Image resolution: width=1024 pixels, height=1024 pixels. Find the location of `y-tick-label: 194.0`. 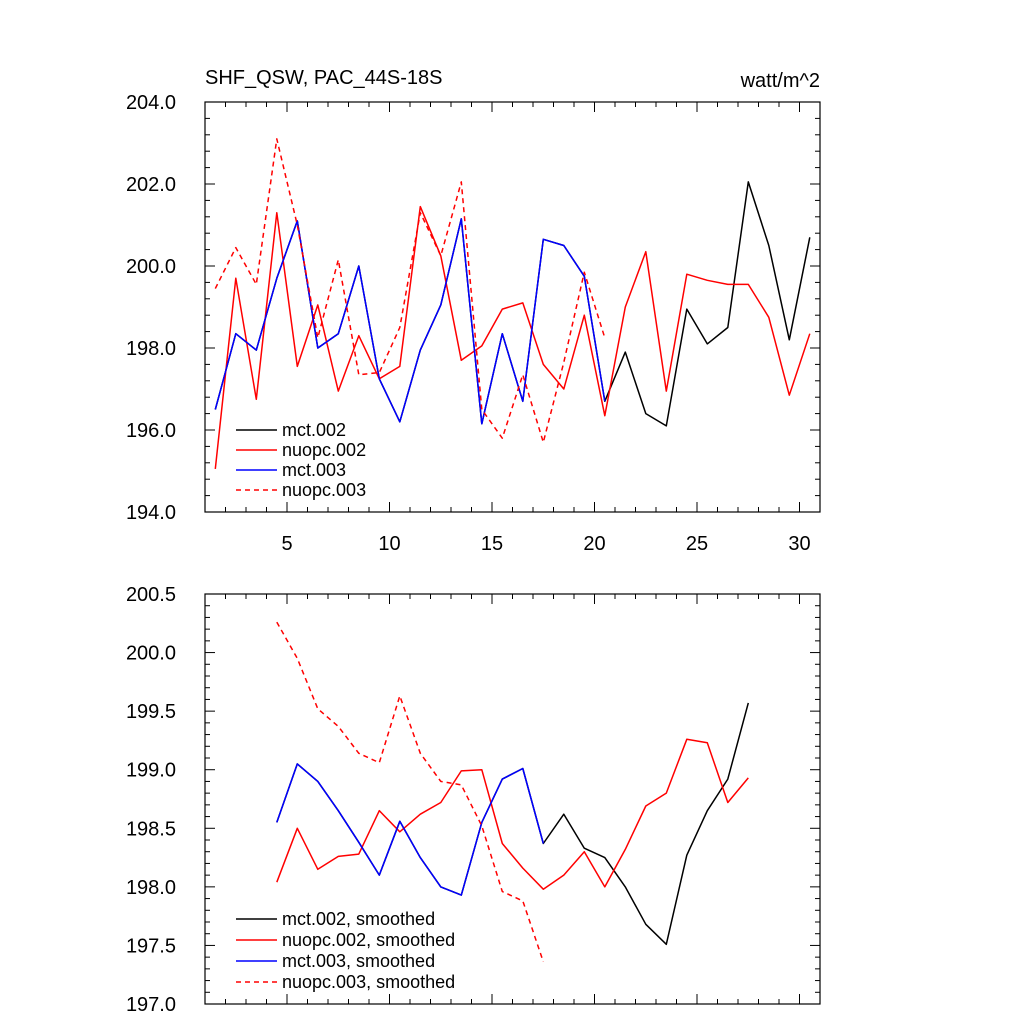

y-tick-label: 194.0 is located at coordinates (151, 513).